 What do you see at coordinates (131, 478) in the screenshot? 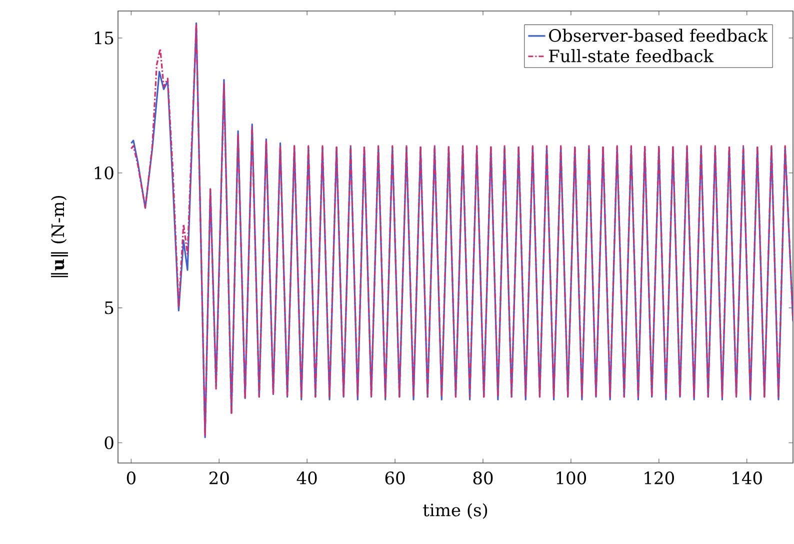
I see `x-tick-label: 0` at bounding box center [131, 478].